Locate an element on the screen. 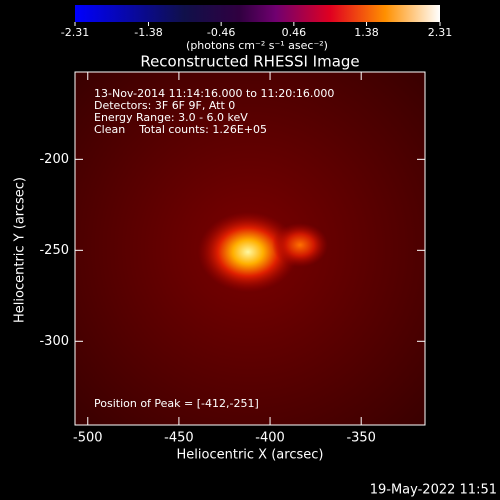 The image size is (500, 500). info-line: 13-Nov-2014 11:14:16.000 to 11:20:16.000 is located at coordinates (214, 93).